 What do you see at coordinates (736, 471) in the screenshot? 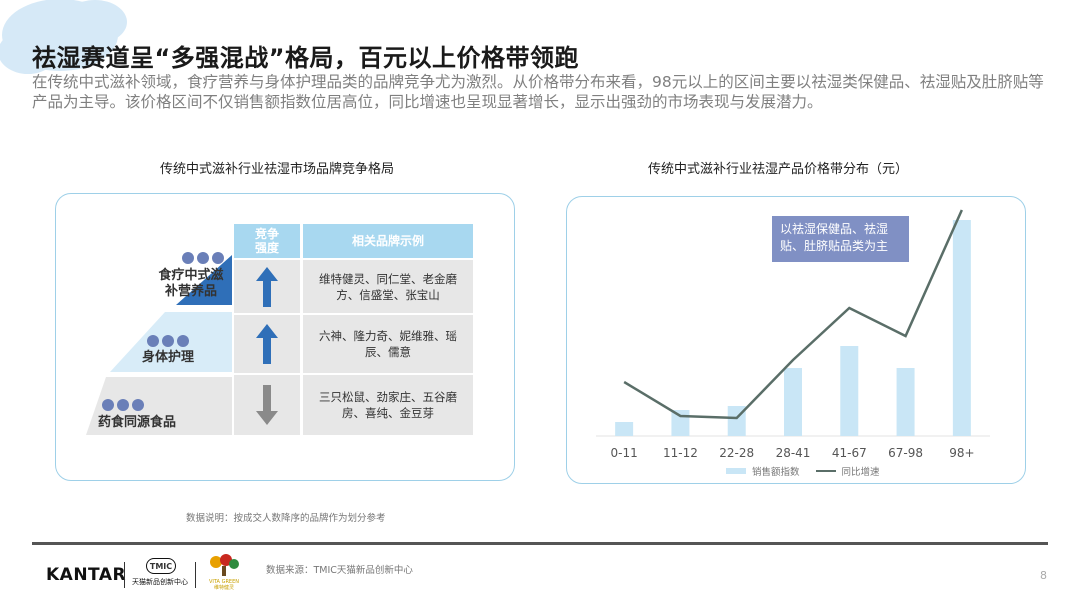
I see `legend-swatch-bar` at bounding box center [736, 471].